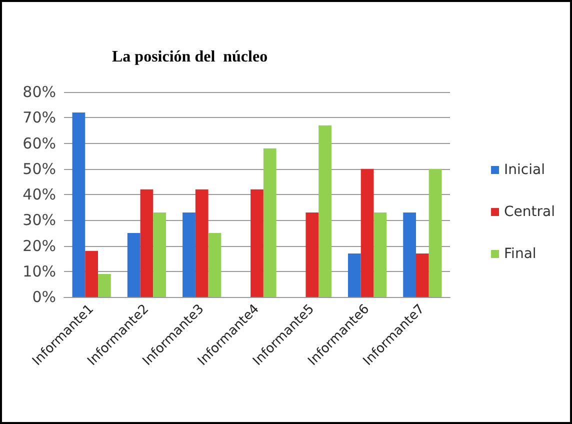 The width and height of the screenshot is (572, 424). I want to click on y-tick-label: 10%, so click(39, 271).